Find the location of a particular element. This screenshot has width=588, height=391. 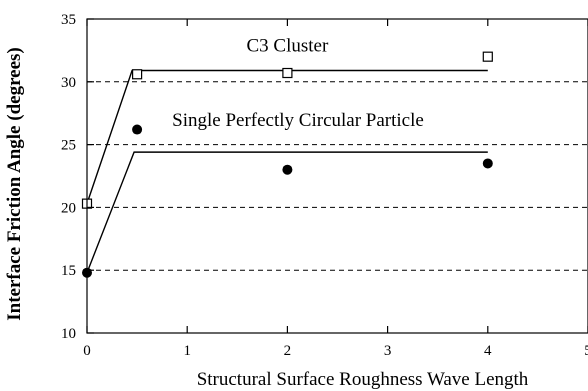

x-tick-label: 5 is located at coordinates (586, 351).